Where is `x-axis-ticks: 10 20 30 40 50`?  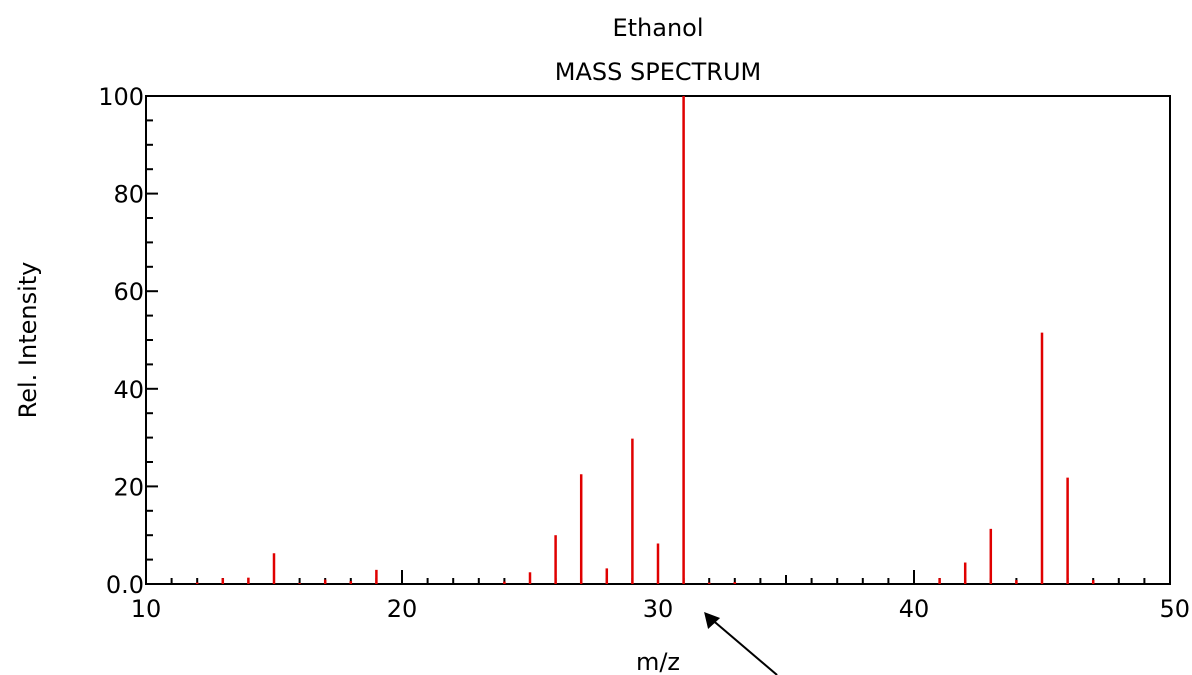
x-axis-ticks: 10 20 30 40 50 is located at coordinates (660, 596).